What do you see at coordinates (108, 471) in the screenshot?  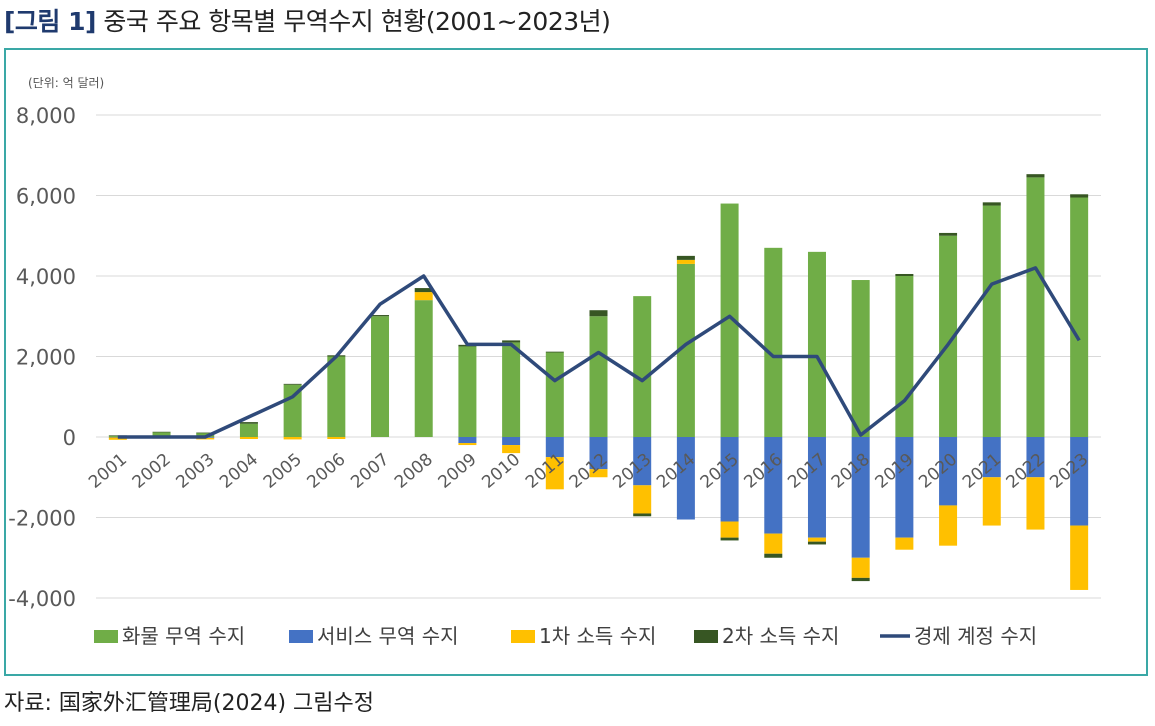 I see `x-tick-label: 2001` at bounding box center [108, 471].